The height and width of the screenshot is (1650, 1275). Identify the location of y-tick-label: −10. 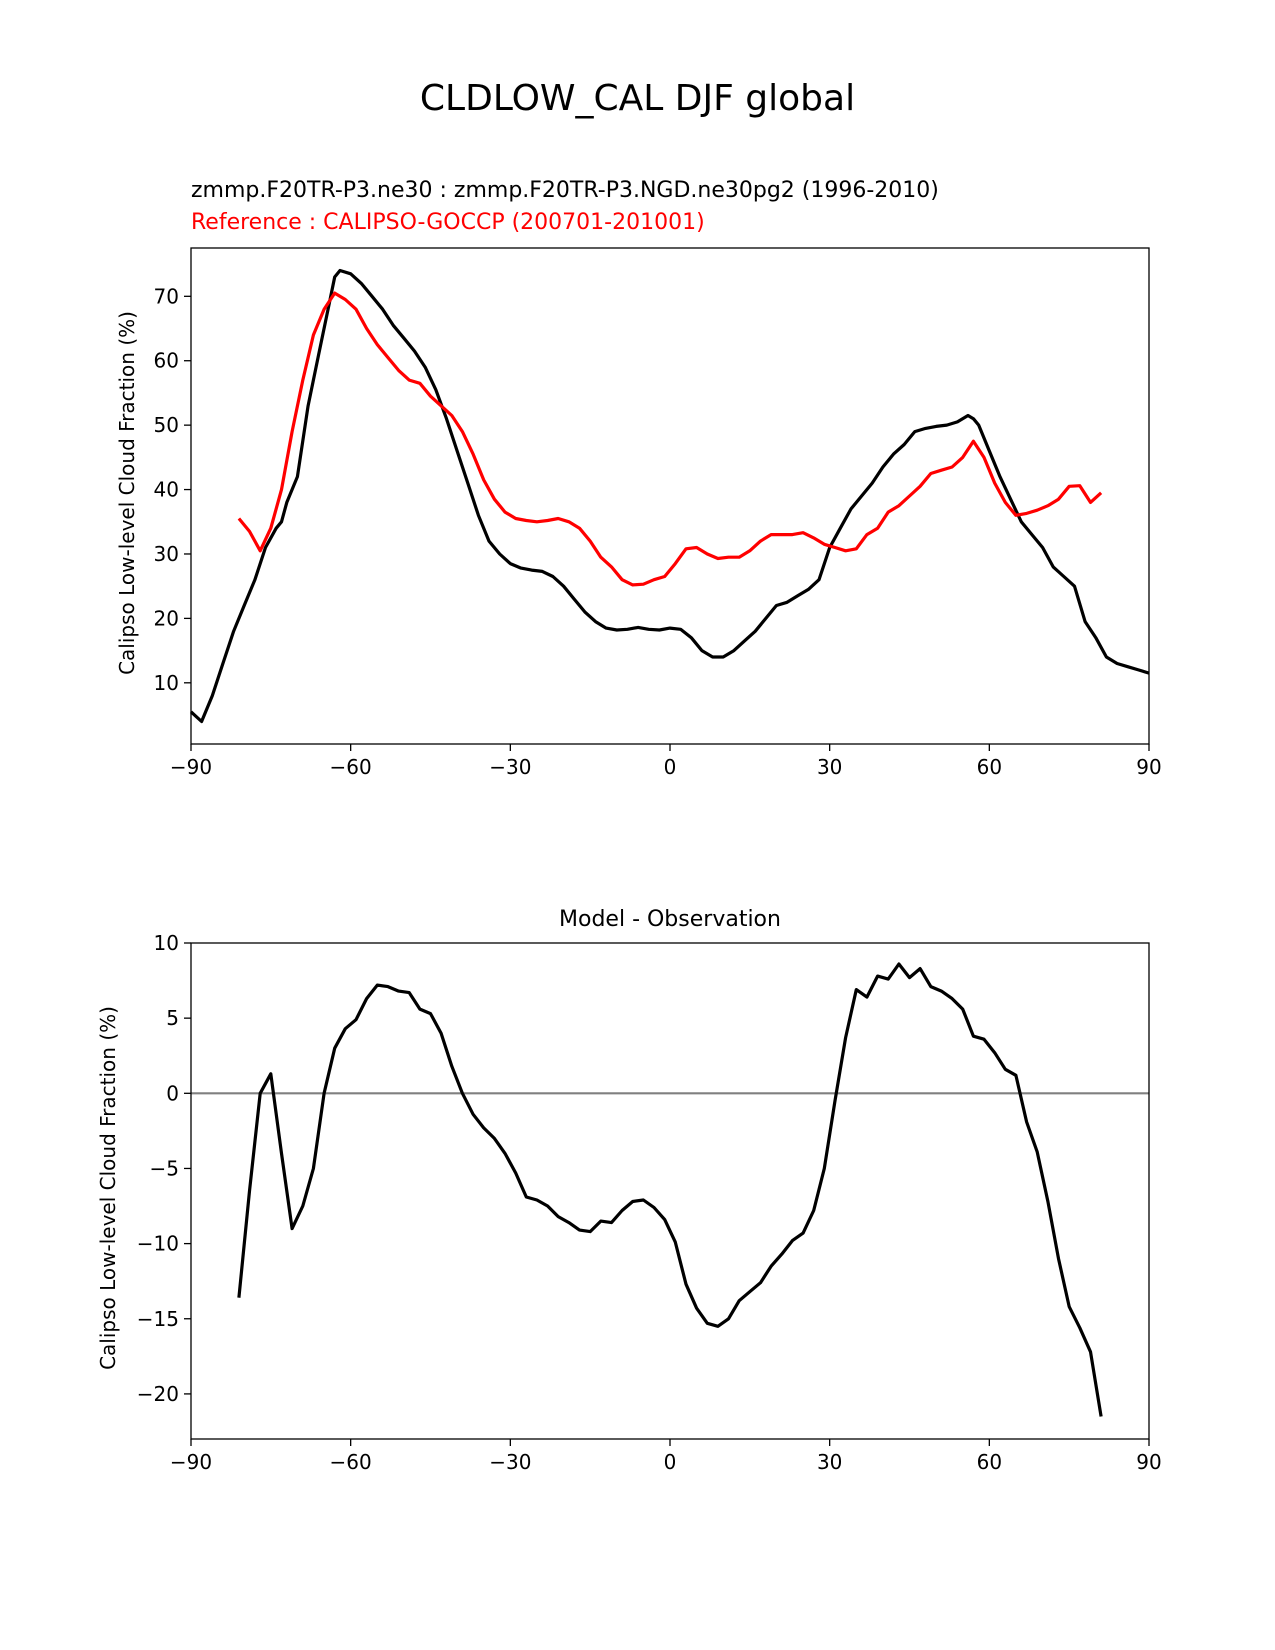
(158, 1244).